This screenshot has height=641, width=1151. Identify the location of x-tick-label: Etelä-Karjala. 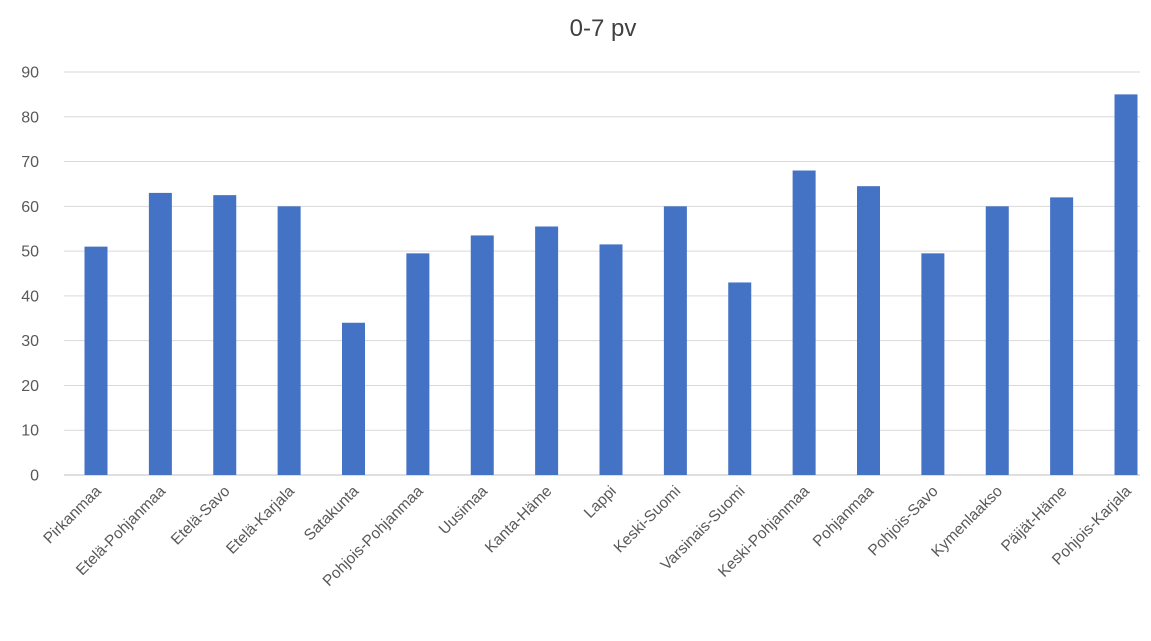
(260, 520).